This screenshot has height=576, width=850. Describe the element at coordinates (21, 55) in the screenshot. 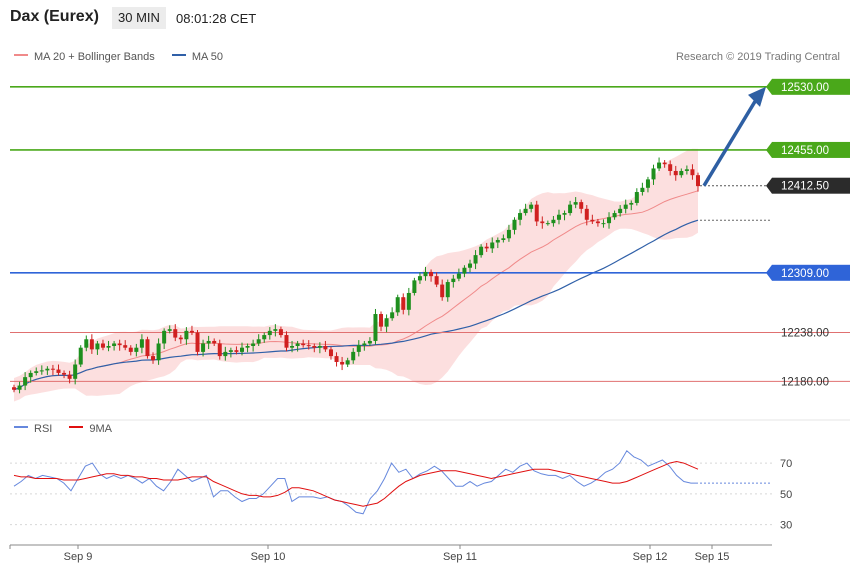

I see `legend-bands-swatch` at that location.